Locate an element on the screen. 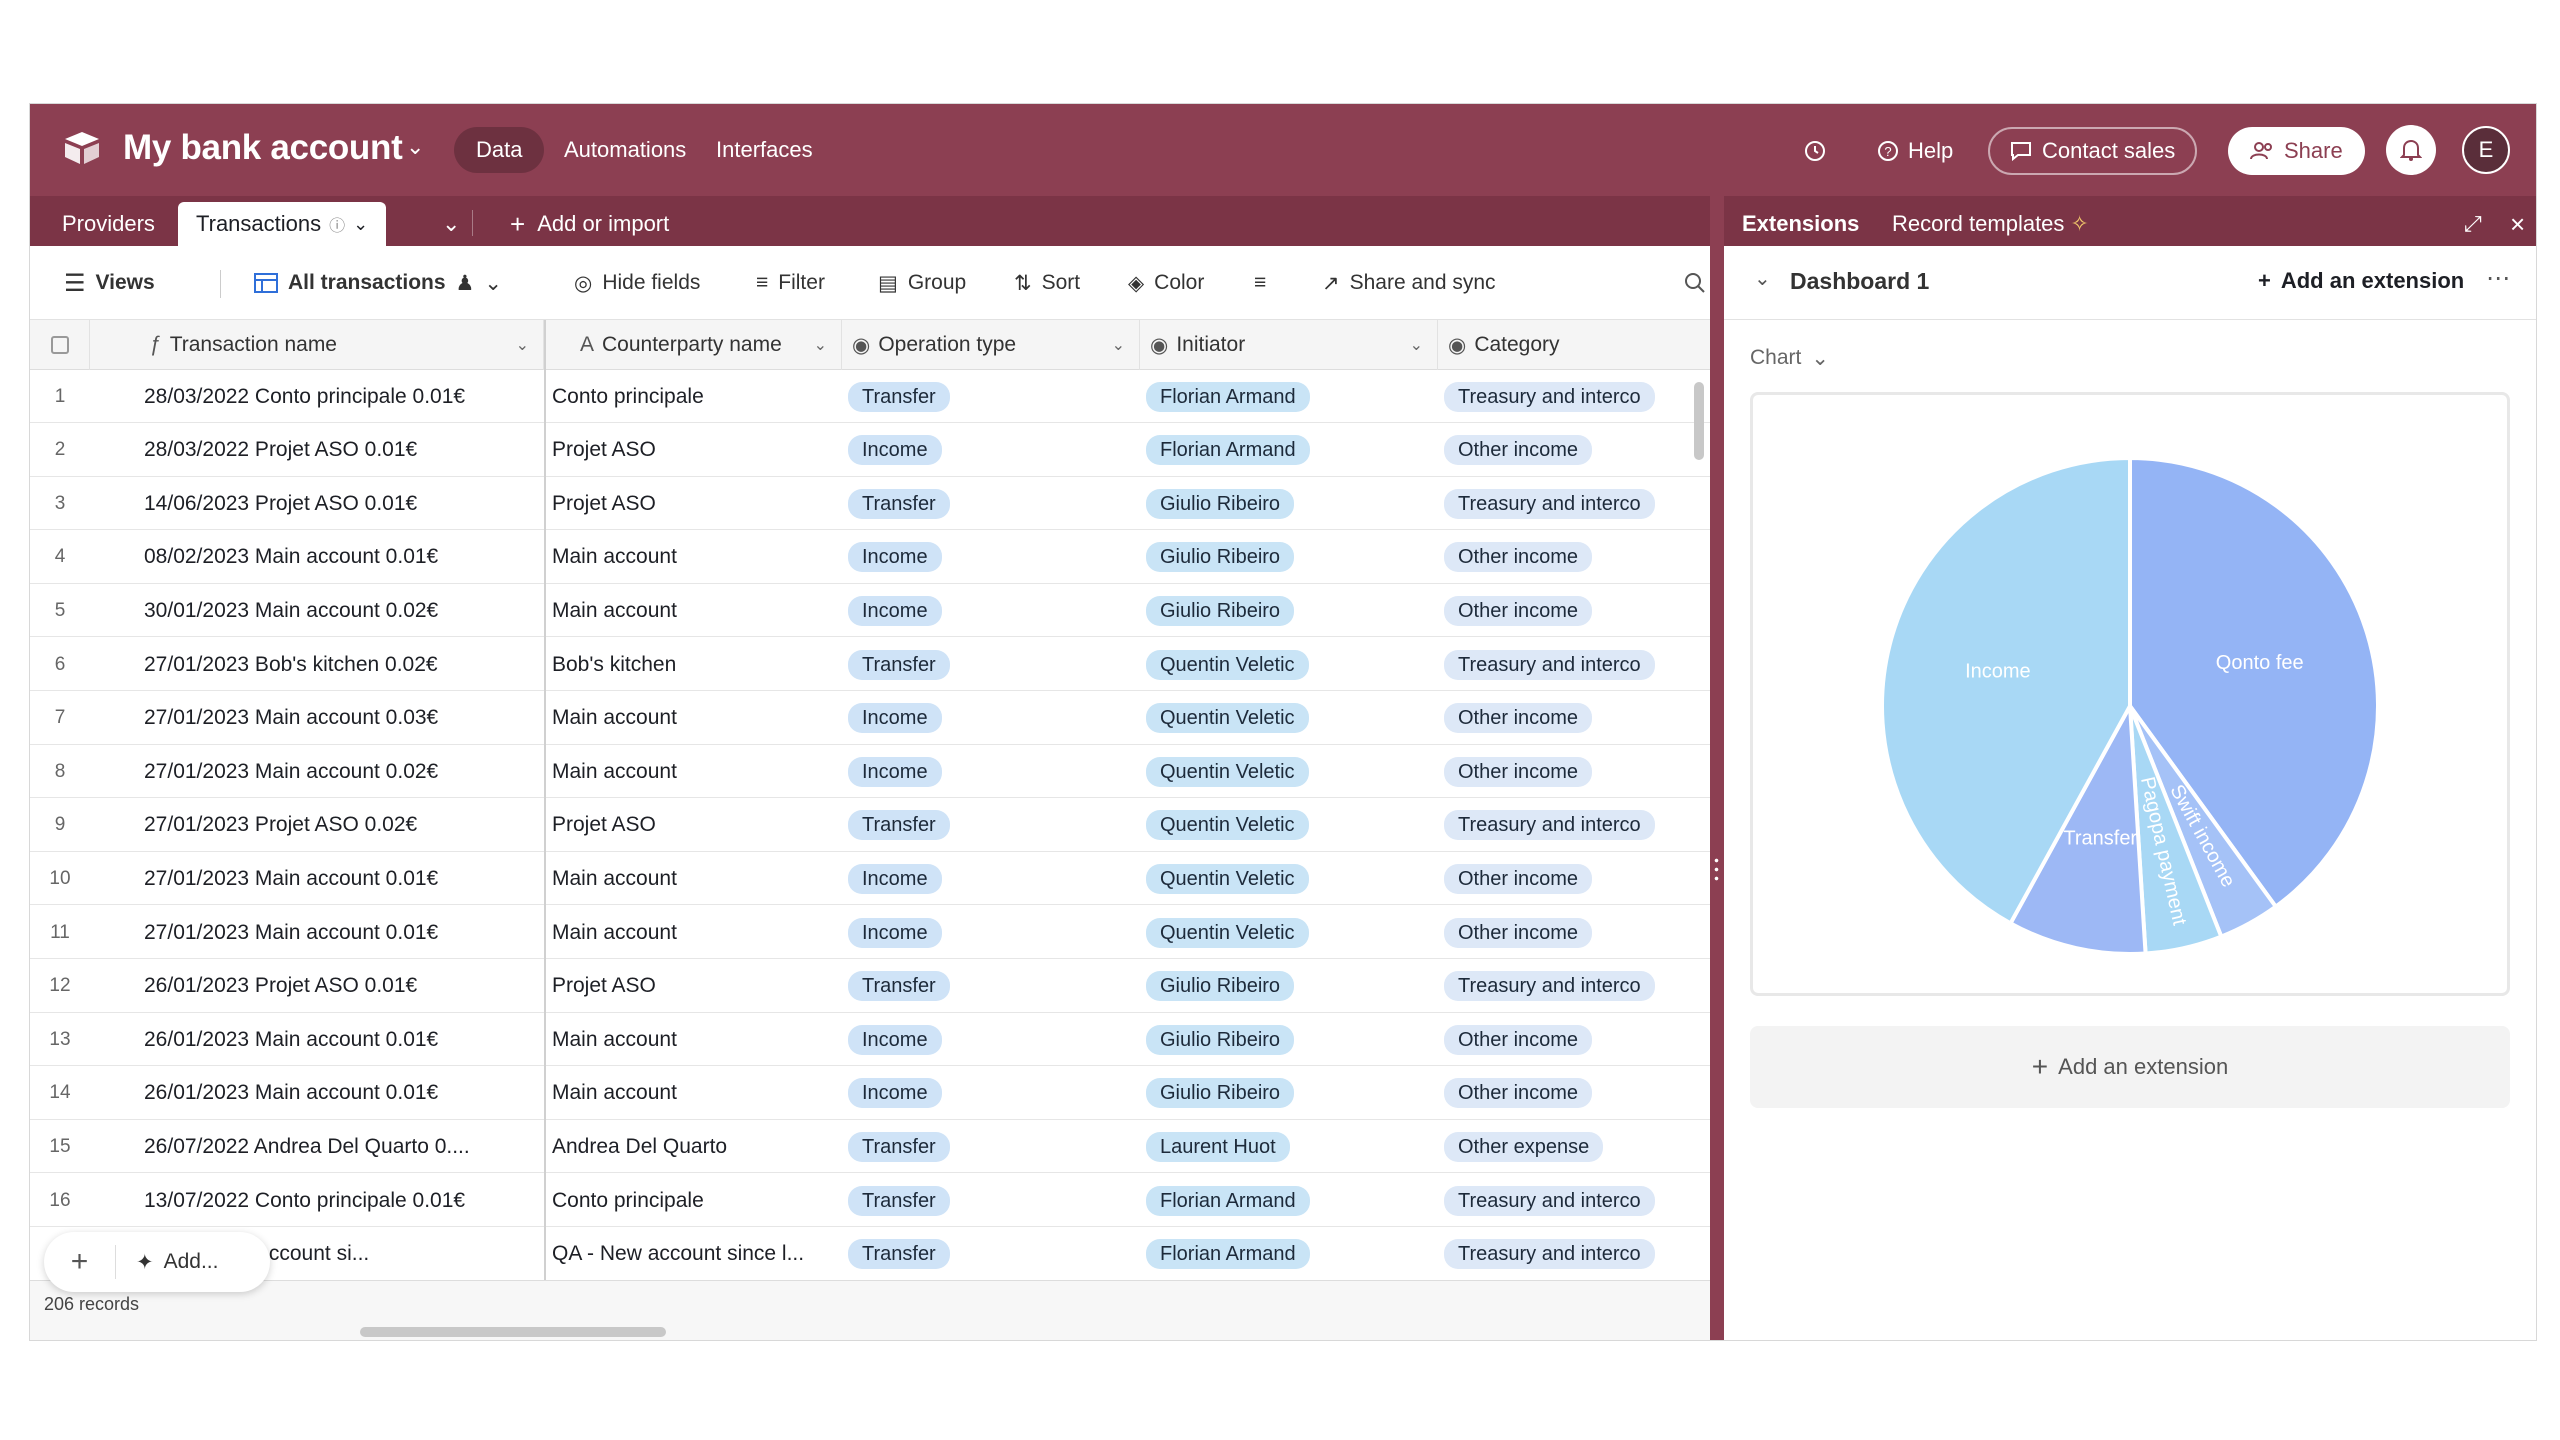 The height and width of the screenshot is (1440, 2560). cell-transaction-name: 30/01/2023 Main account 0.02€ is located at coordinates (291, 610).